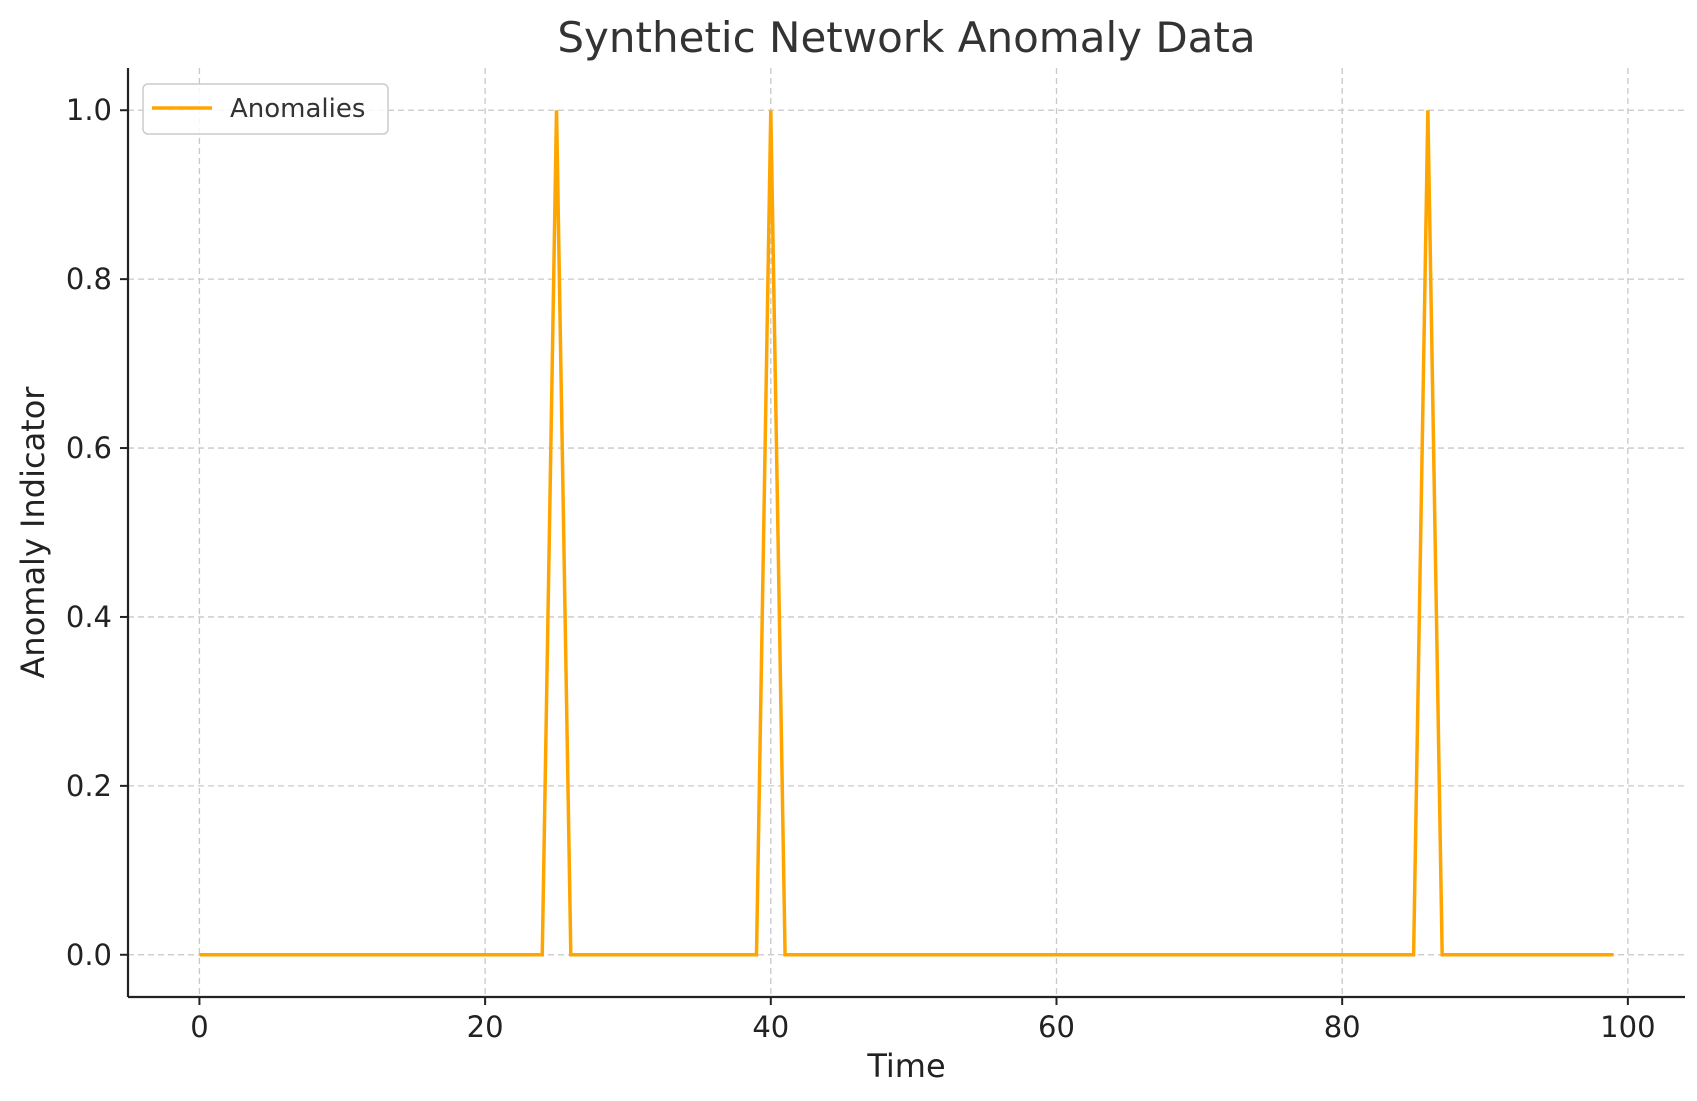  Describe the element at coordinates (905, 1066) in the screenshot. I see `x-axis-label: Time` at that location.